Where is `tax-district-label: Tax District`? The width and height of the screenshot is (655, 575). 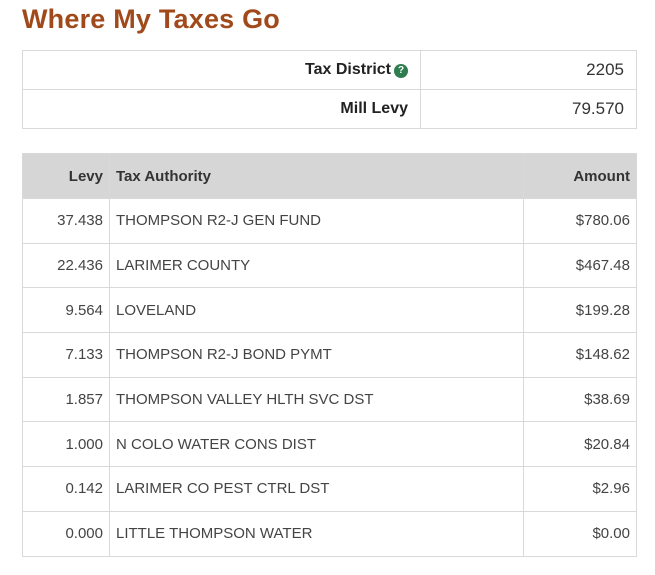
tax-district-label: Tax District is located at coordinates (348, 69).